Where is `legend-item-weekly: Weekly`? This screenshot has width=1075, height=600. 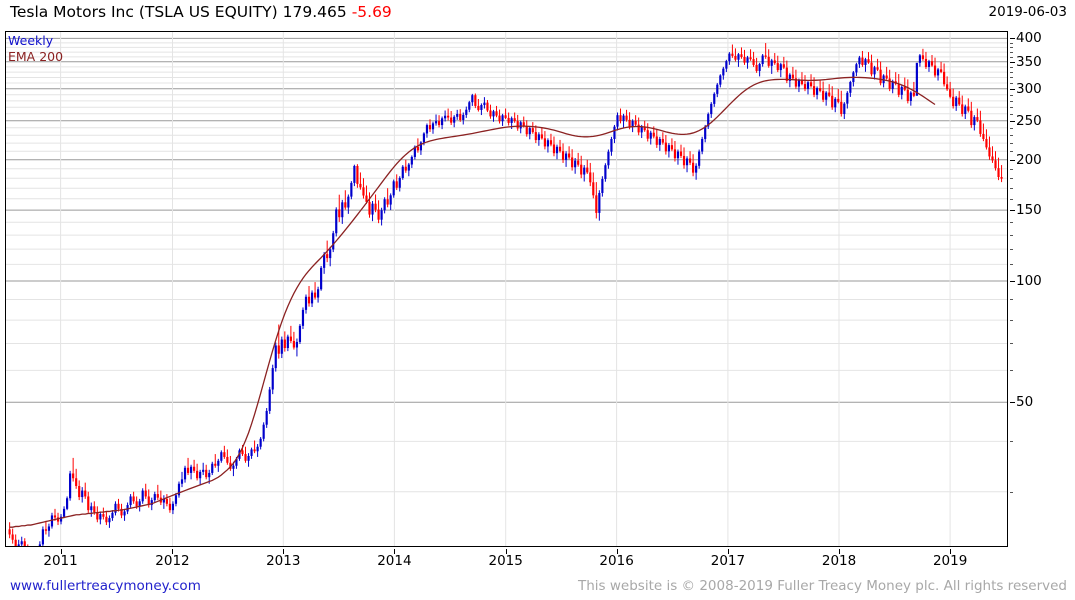
legend-item-weekly: Weekly is located at coordinates (31, 40).